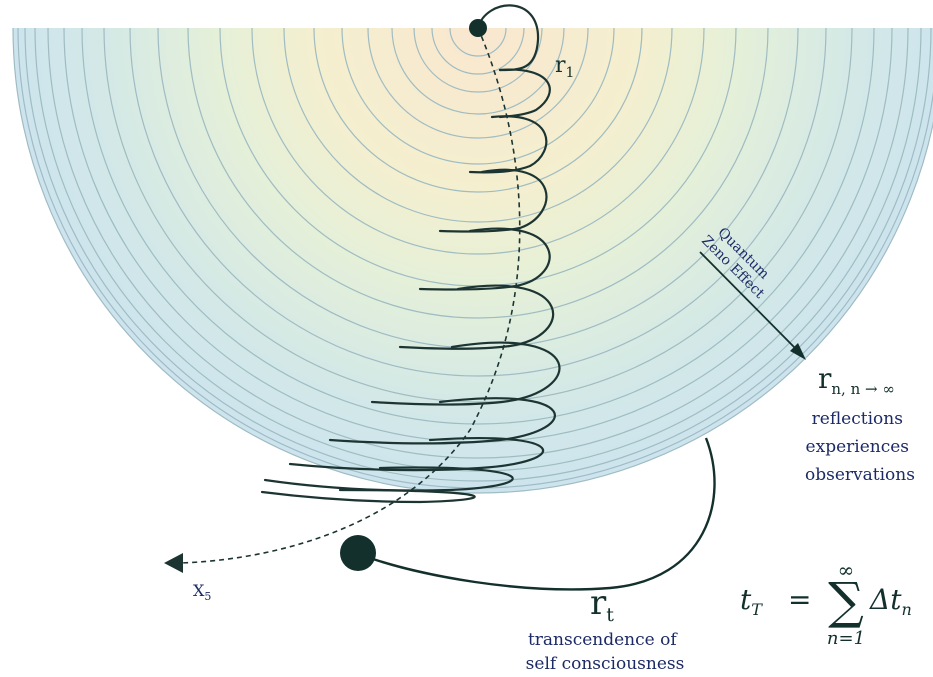 The width and height of the screenshot is (933, 677). What do you see at coordinates (826, 603) in the screenshot?
I see `summation-formula: tT = ∞ ∑ n=1 Δtn` at bounding box center [826, 603].